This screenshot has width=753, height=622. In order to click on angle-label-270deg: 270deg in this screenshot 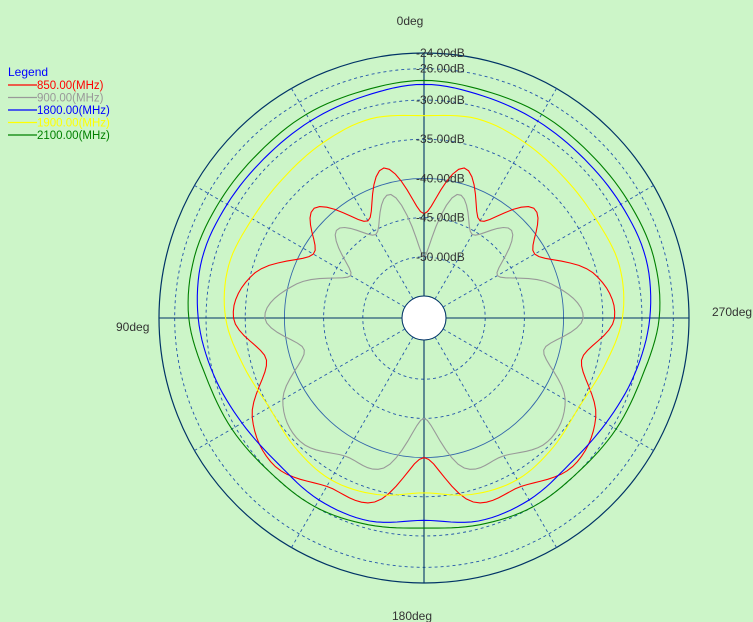, I will do `click(732, 312)`.